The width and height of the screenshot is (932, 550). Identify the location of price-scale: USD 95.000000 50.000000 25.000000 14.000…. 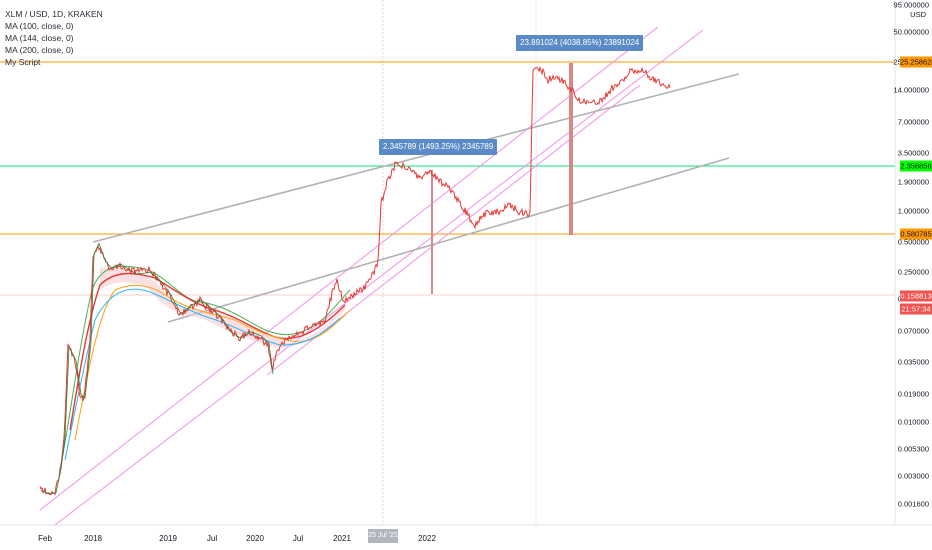
(912, 262).